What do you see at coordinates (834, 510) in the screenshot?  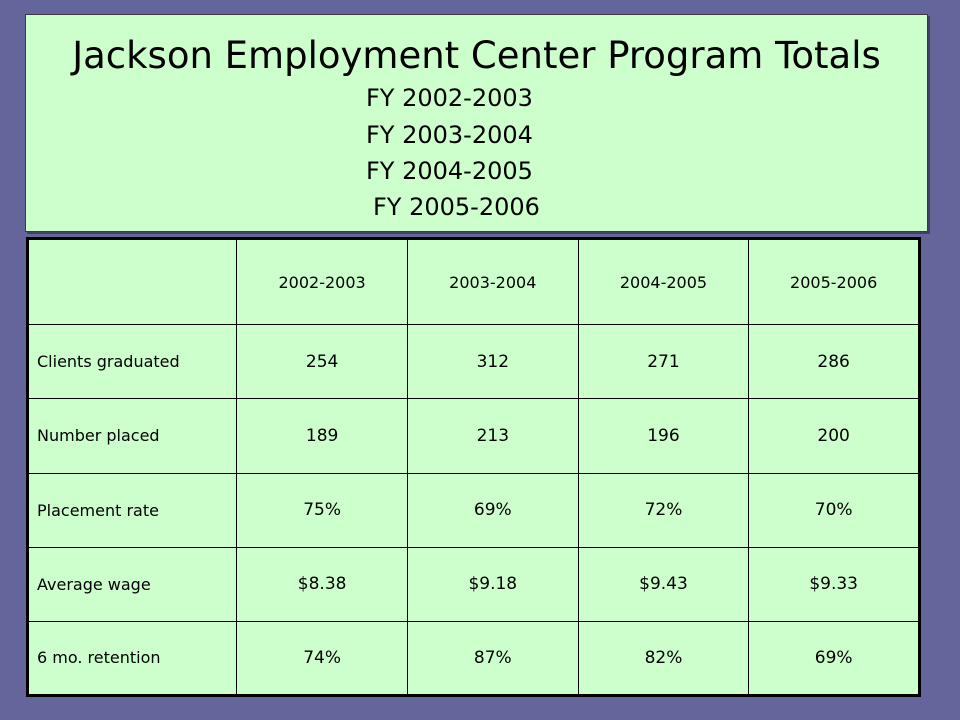 I see `table-cell: 70%` at bounding box center [834, 510].